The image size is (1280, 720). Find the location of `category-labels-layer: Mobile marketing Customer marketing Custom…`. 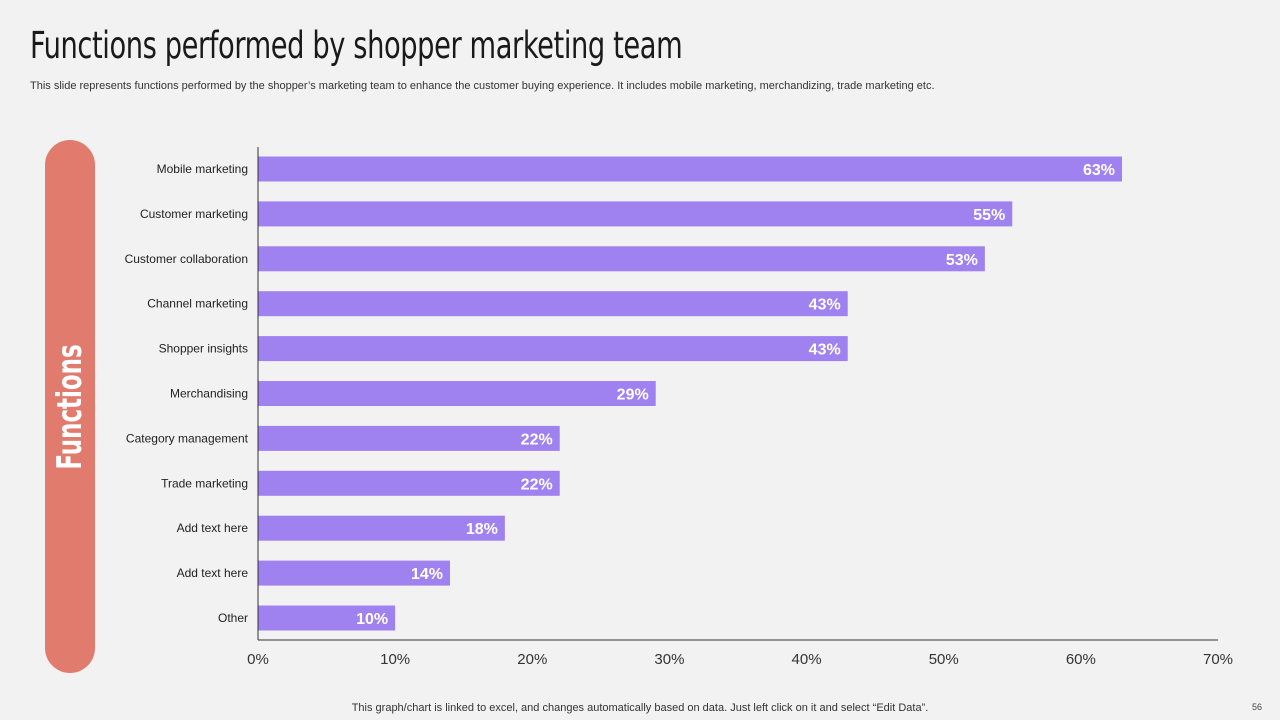

category-labels-layer: Mobile marketing Customer marketing Custom… is located at coordinates (187, 393).